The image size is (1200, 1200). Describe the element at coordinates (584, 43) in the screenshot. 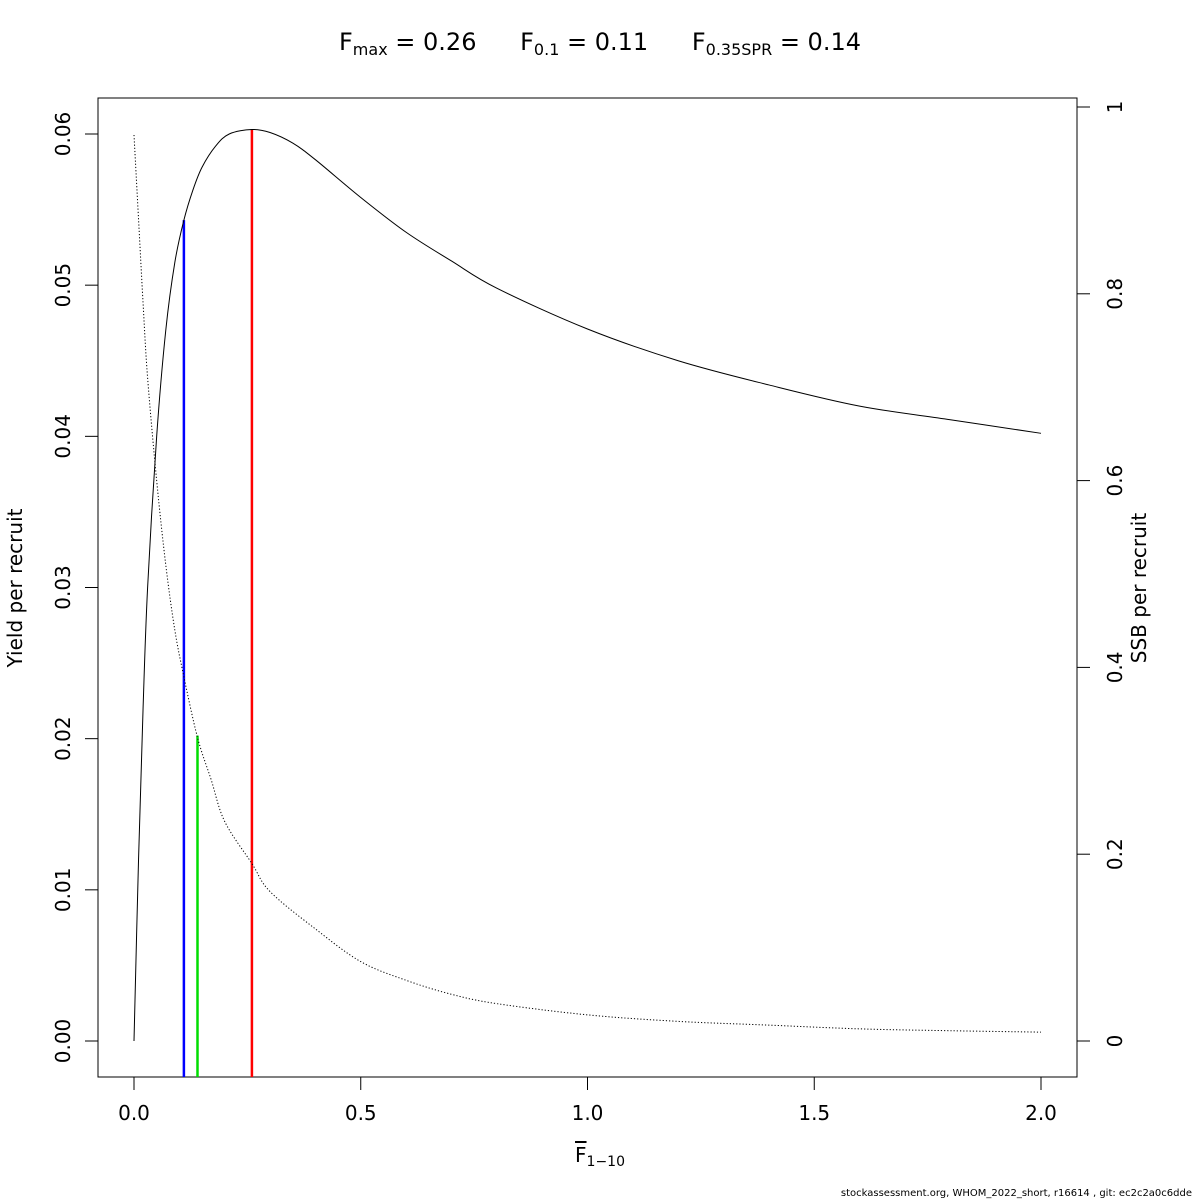

I see `title-f01: F0.1 = 0.11` at that location.